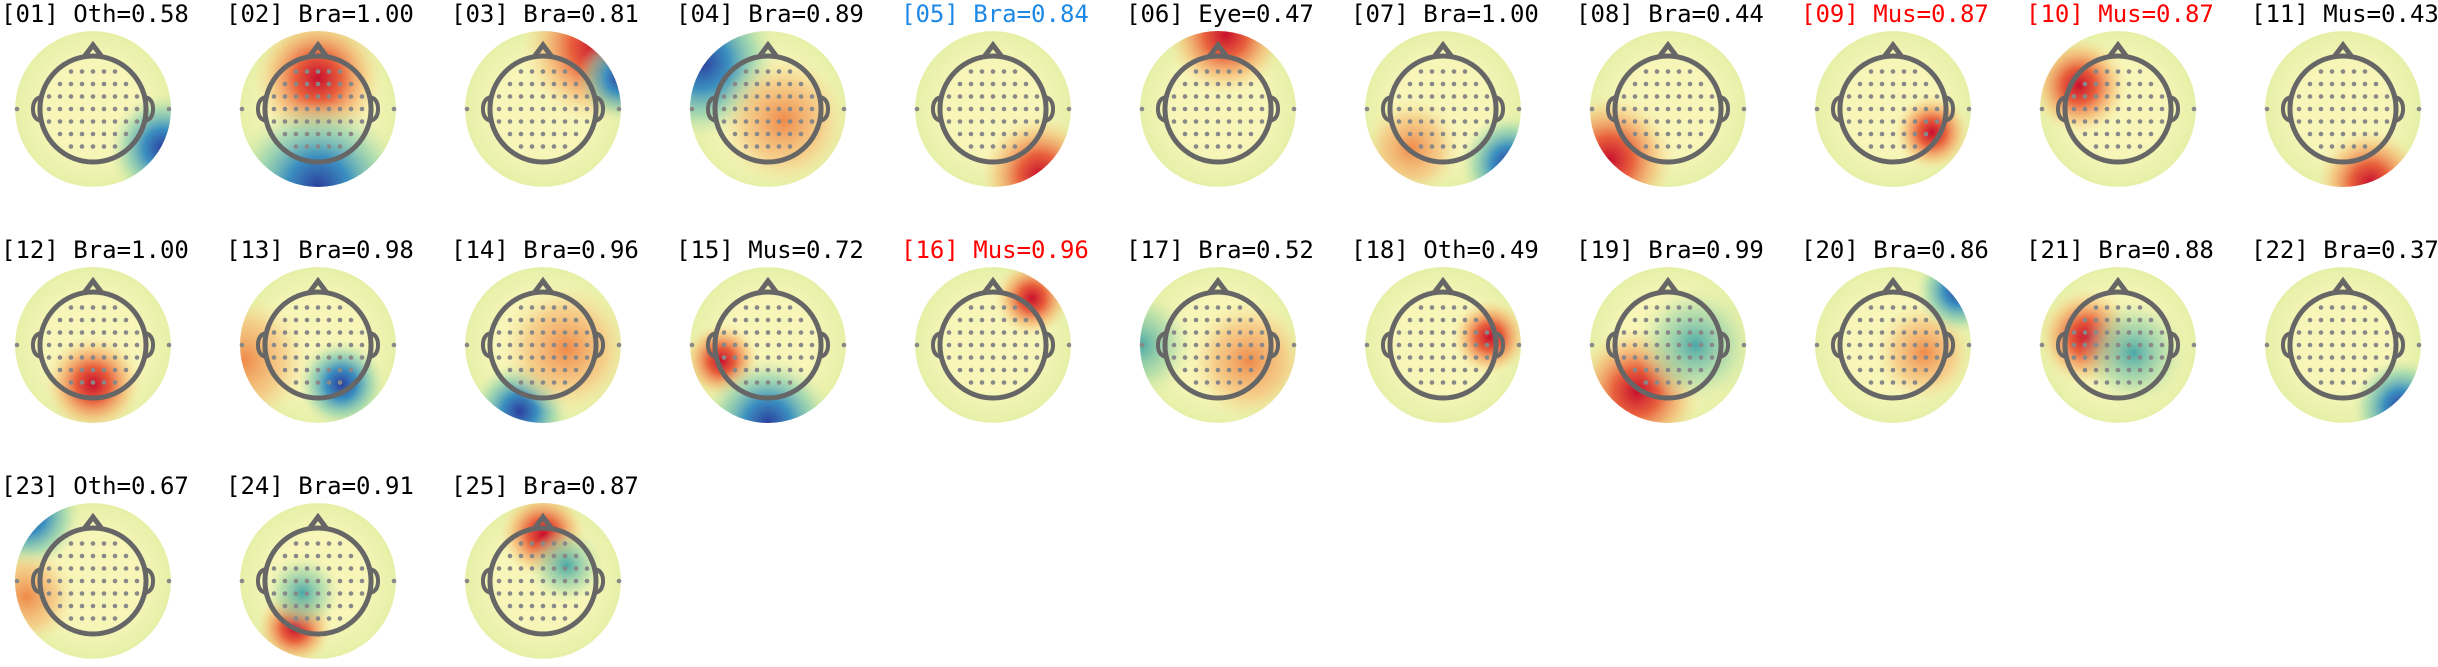  What do you see at coordinates (2400, 109) in the screenshot?
I see `ear-right` at bounding box center [2400, 109].